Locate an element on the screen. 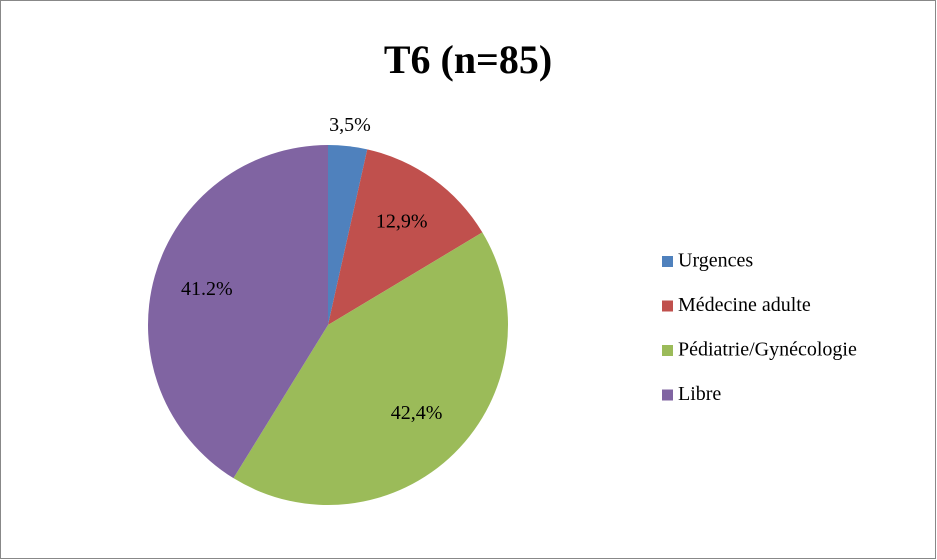 This screenshot has width=937, height=560. data-label: 3,5% is located at coordinates (350, 125).